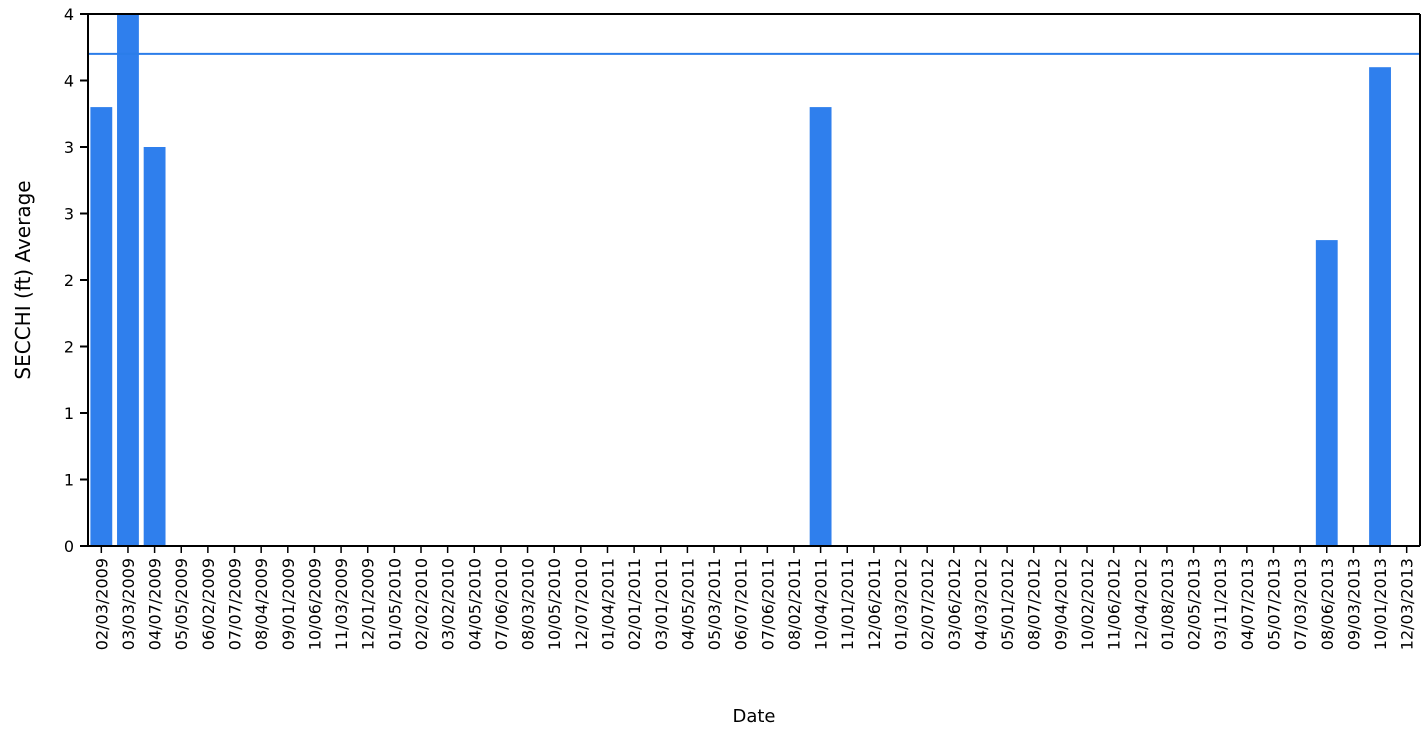 Image resolution: width=1428 pixels, height=732 pixels. I want to click on x-tick-label: 02/05/2013, so click(1194, 604).